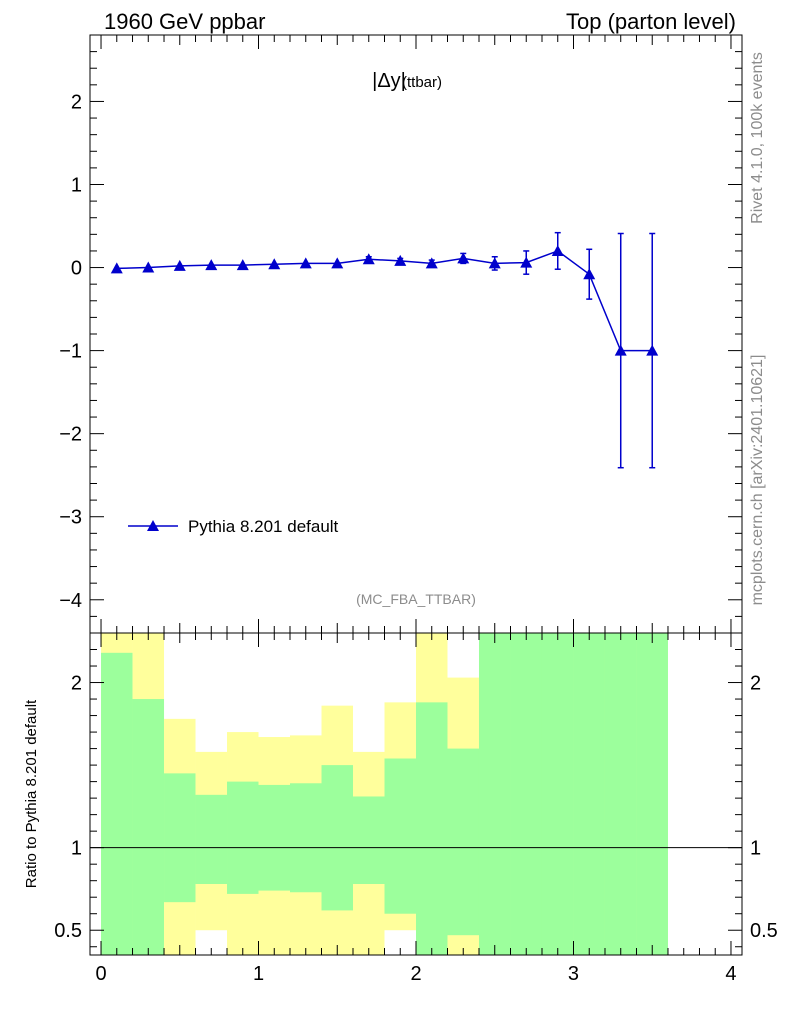 The width and height of the screenshot is (786, 1024). Describe the element at coordinates (757, 480) in the screenshot. I see `mcplots-credit-label: mcplots.cern.ch [arXiv:2401.10621]` at that location.